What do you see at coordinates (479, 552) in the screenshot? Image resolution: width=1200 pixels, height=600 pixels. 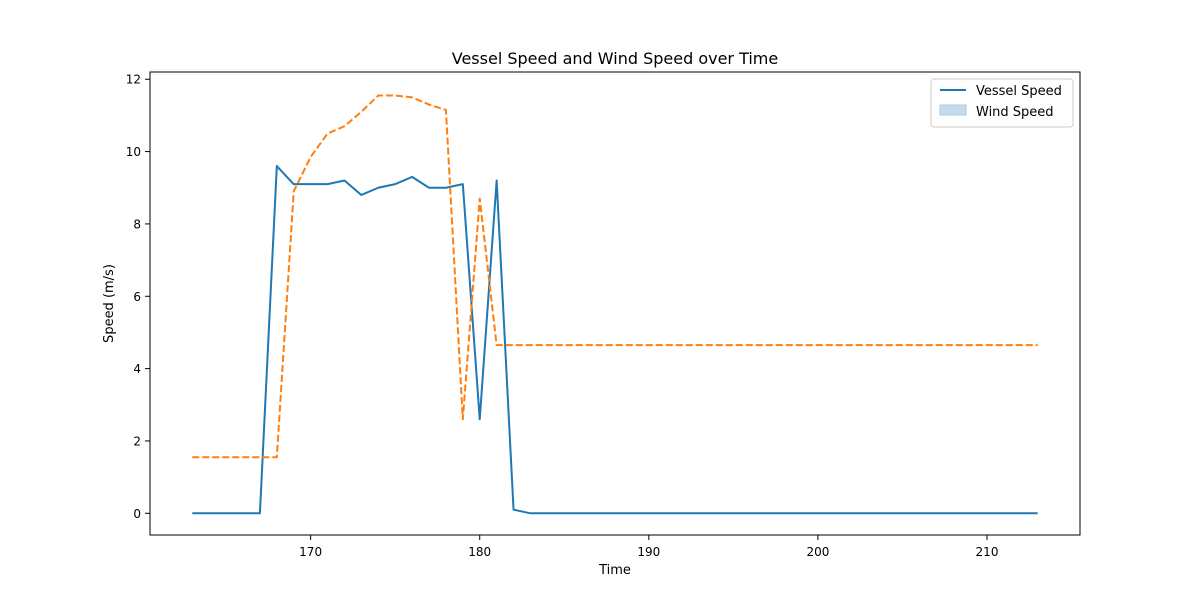 I see `x-tick-label: 180` at bounding box center [479, 552].